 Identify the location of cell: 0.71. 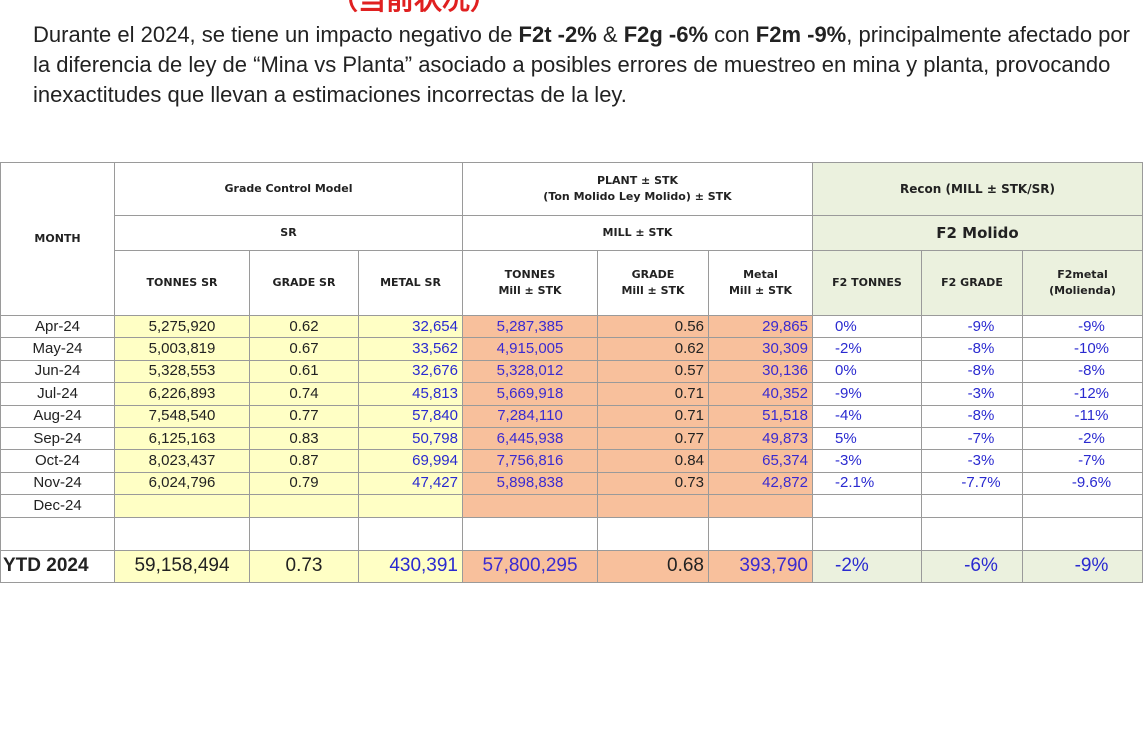
(653, 416).